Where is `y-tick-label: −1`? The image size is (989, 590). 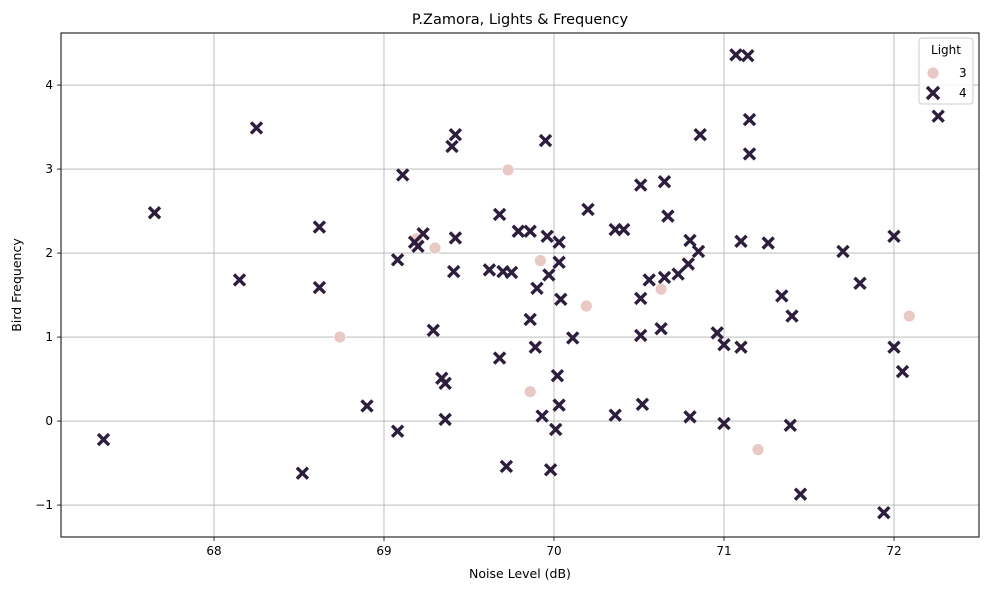
y-tick-label: −1 is located at coordinates (44, 505).